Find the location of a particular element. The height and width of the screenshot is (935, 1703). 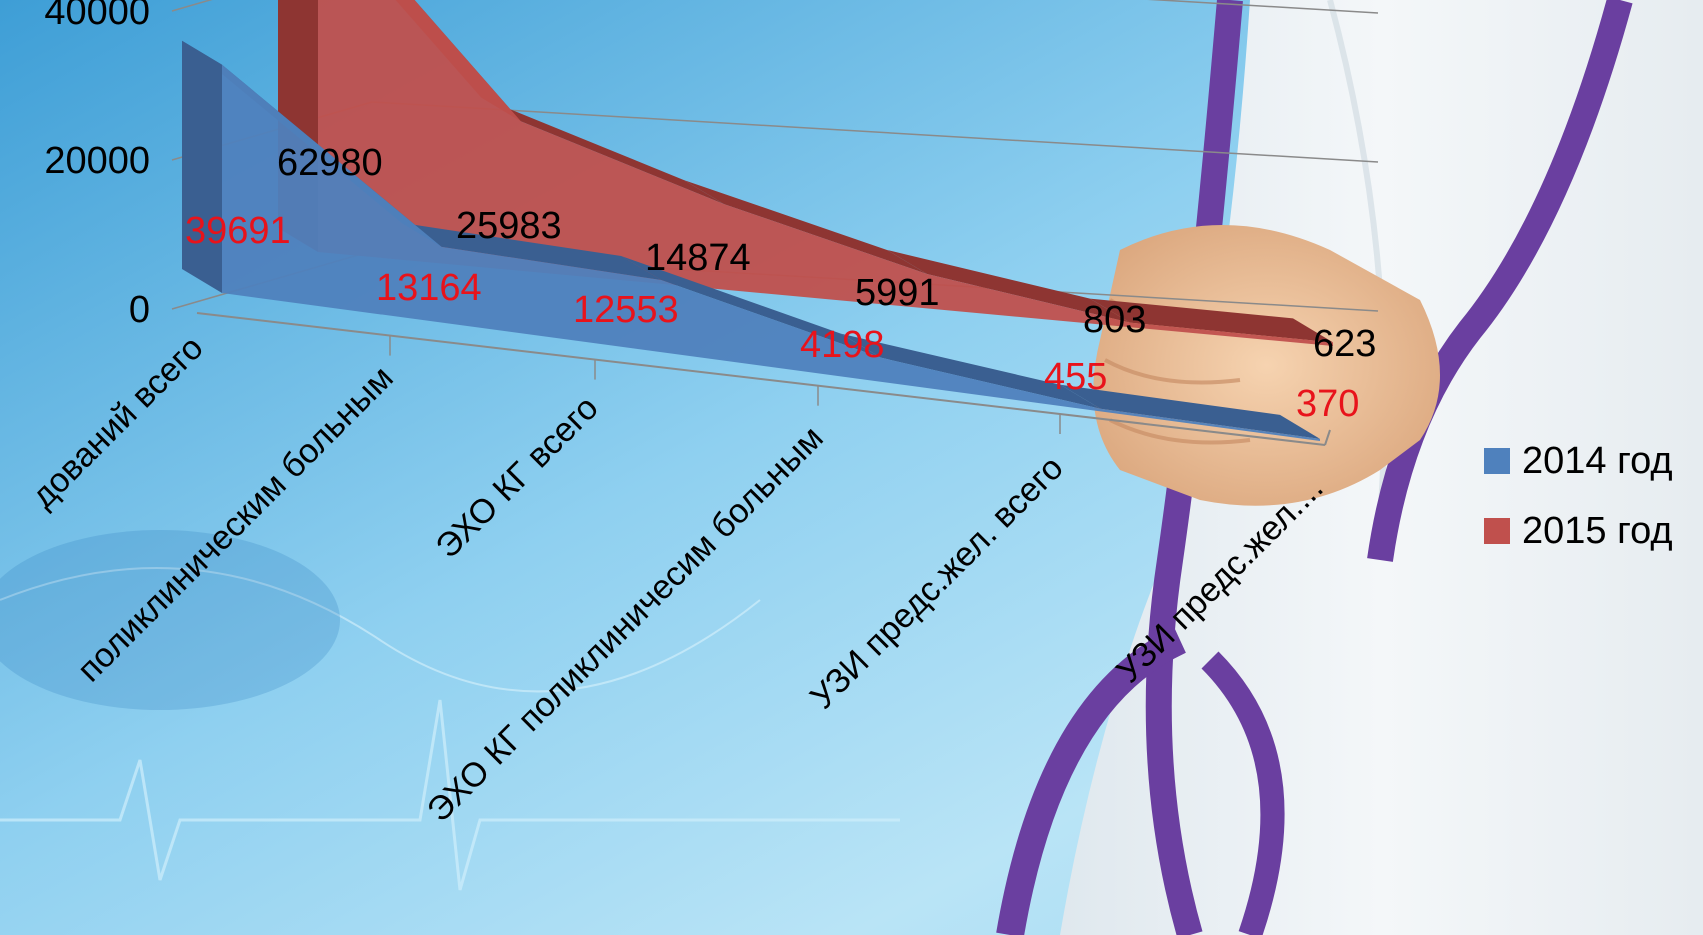

data-label-2015: 62980 is located at coordinates (330, 163).